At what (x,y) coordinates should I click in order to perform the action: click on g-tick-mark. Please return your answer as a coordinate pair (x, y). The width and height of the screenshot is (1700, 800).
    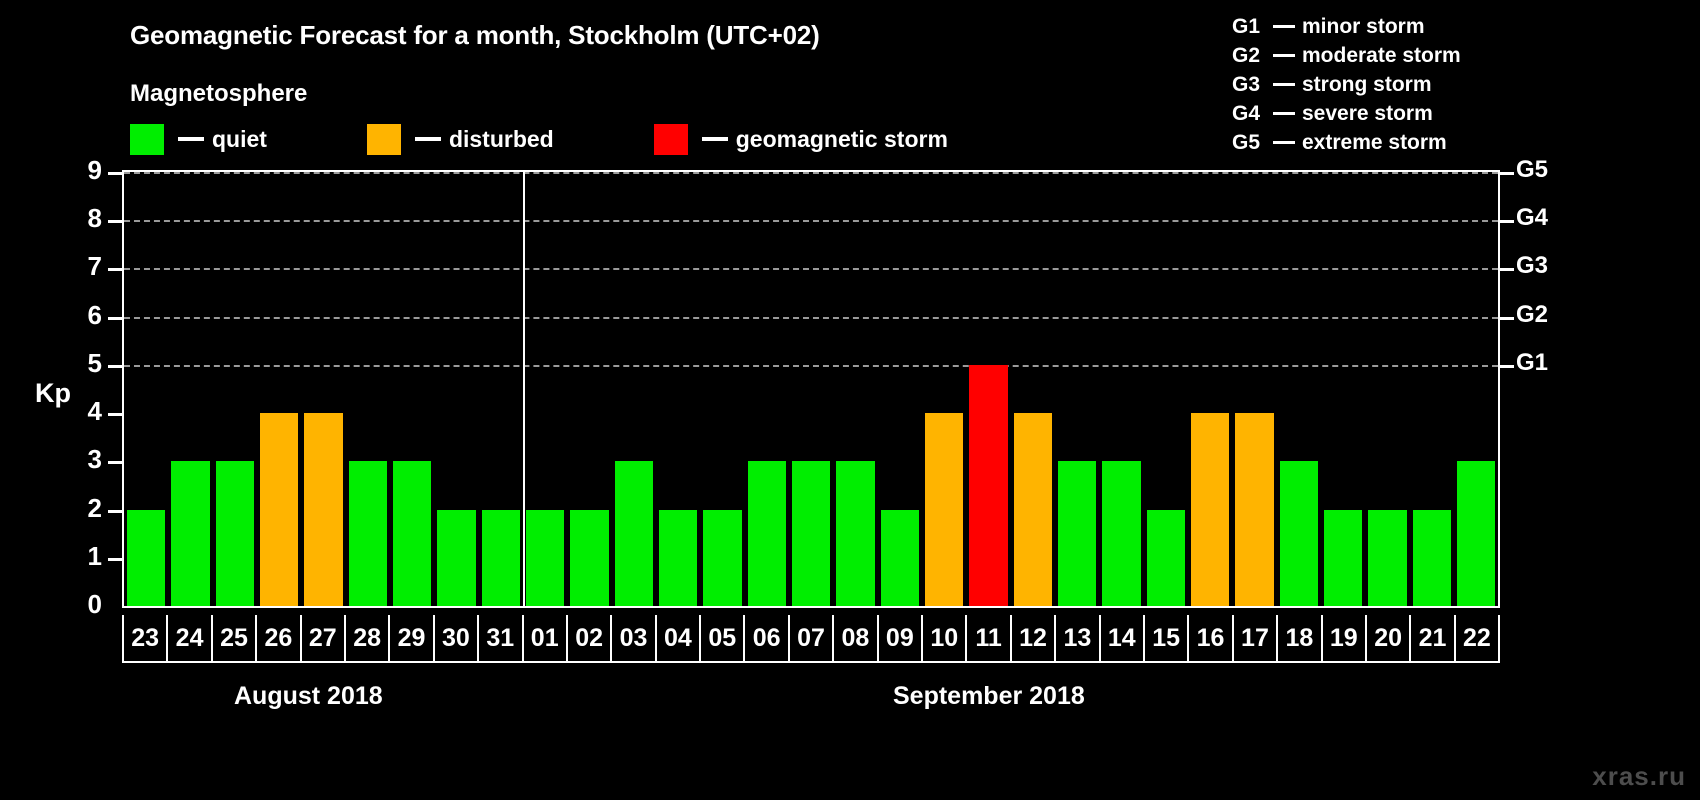
    Looking at the image, I should click on (1507, 173).